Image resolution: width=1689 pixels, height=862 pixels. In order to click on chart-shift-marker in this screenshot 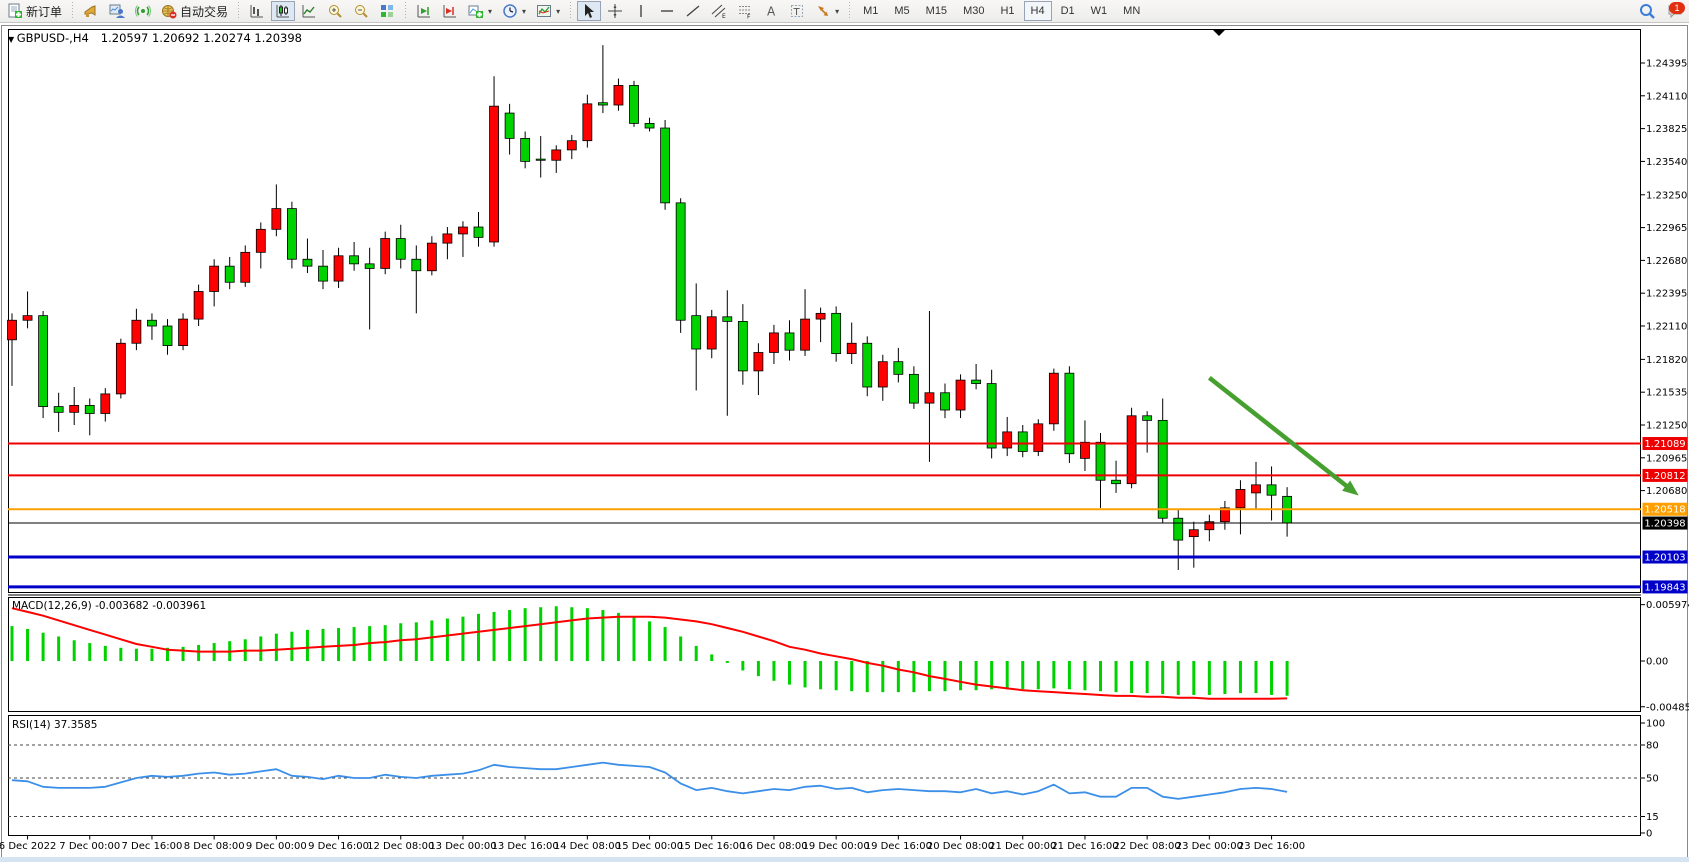, I will do `click(1219, 33)`.